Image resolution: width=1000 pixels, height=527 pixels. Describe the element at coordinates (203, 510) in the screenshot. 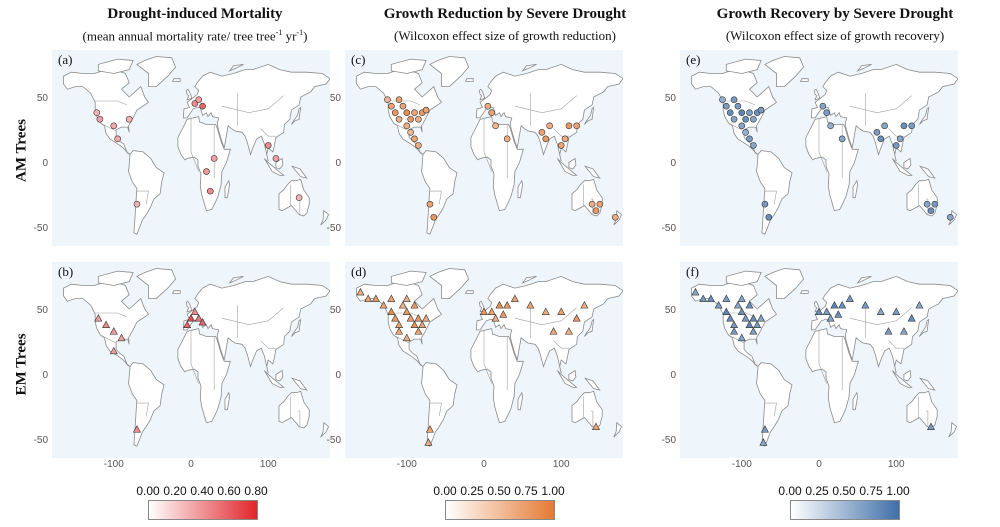

I see `colorbar-gradient` at that location.